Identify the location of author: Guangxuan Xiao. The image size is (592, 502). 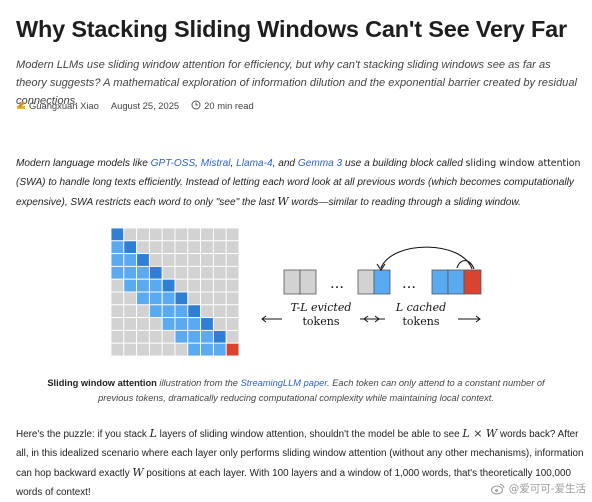
(57, 105).